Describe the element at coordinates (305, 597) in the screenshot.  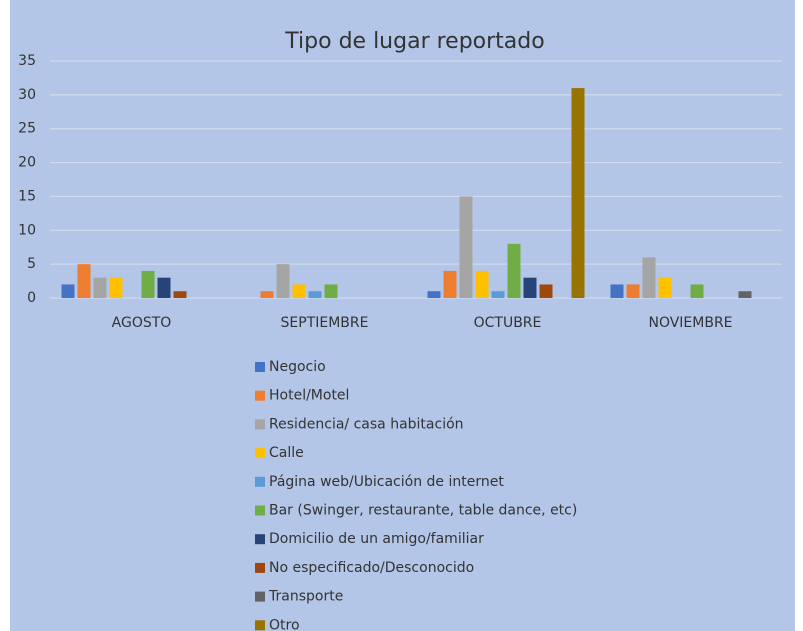
I see `legend-label: Transporte` at that location.